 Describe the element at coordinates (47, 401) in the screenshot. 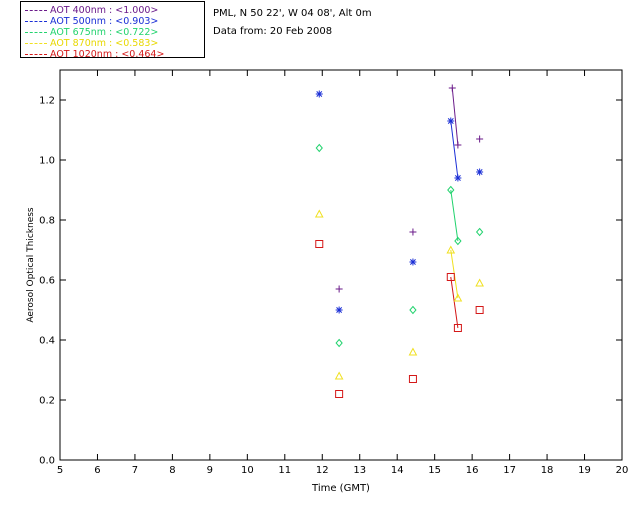

I see `y-tick-label: 0.2` at that location.